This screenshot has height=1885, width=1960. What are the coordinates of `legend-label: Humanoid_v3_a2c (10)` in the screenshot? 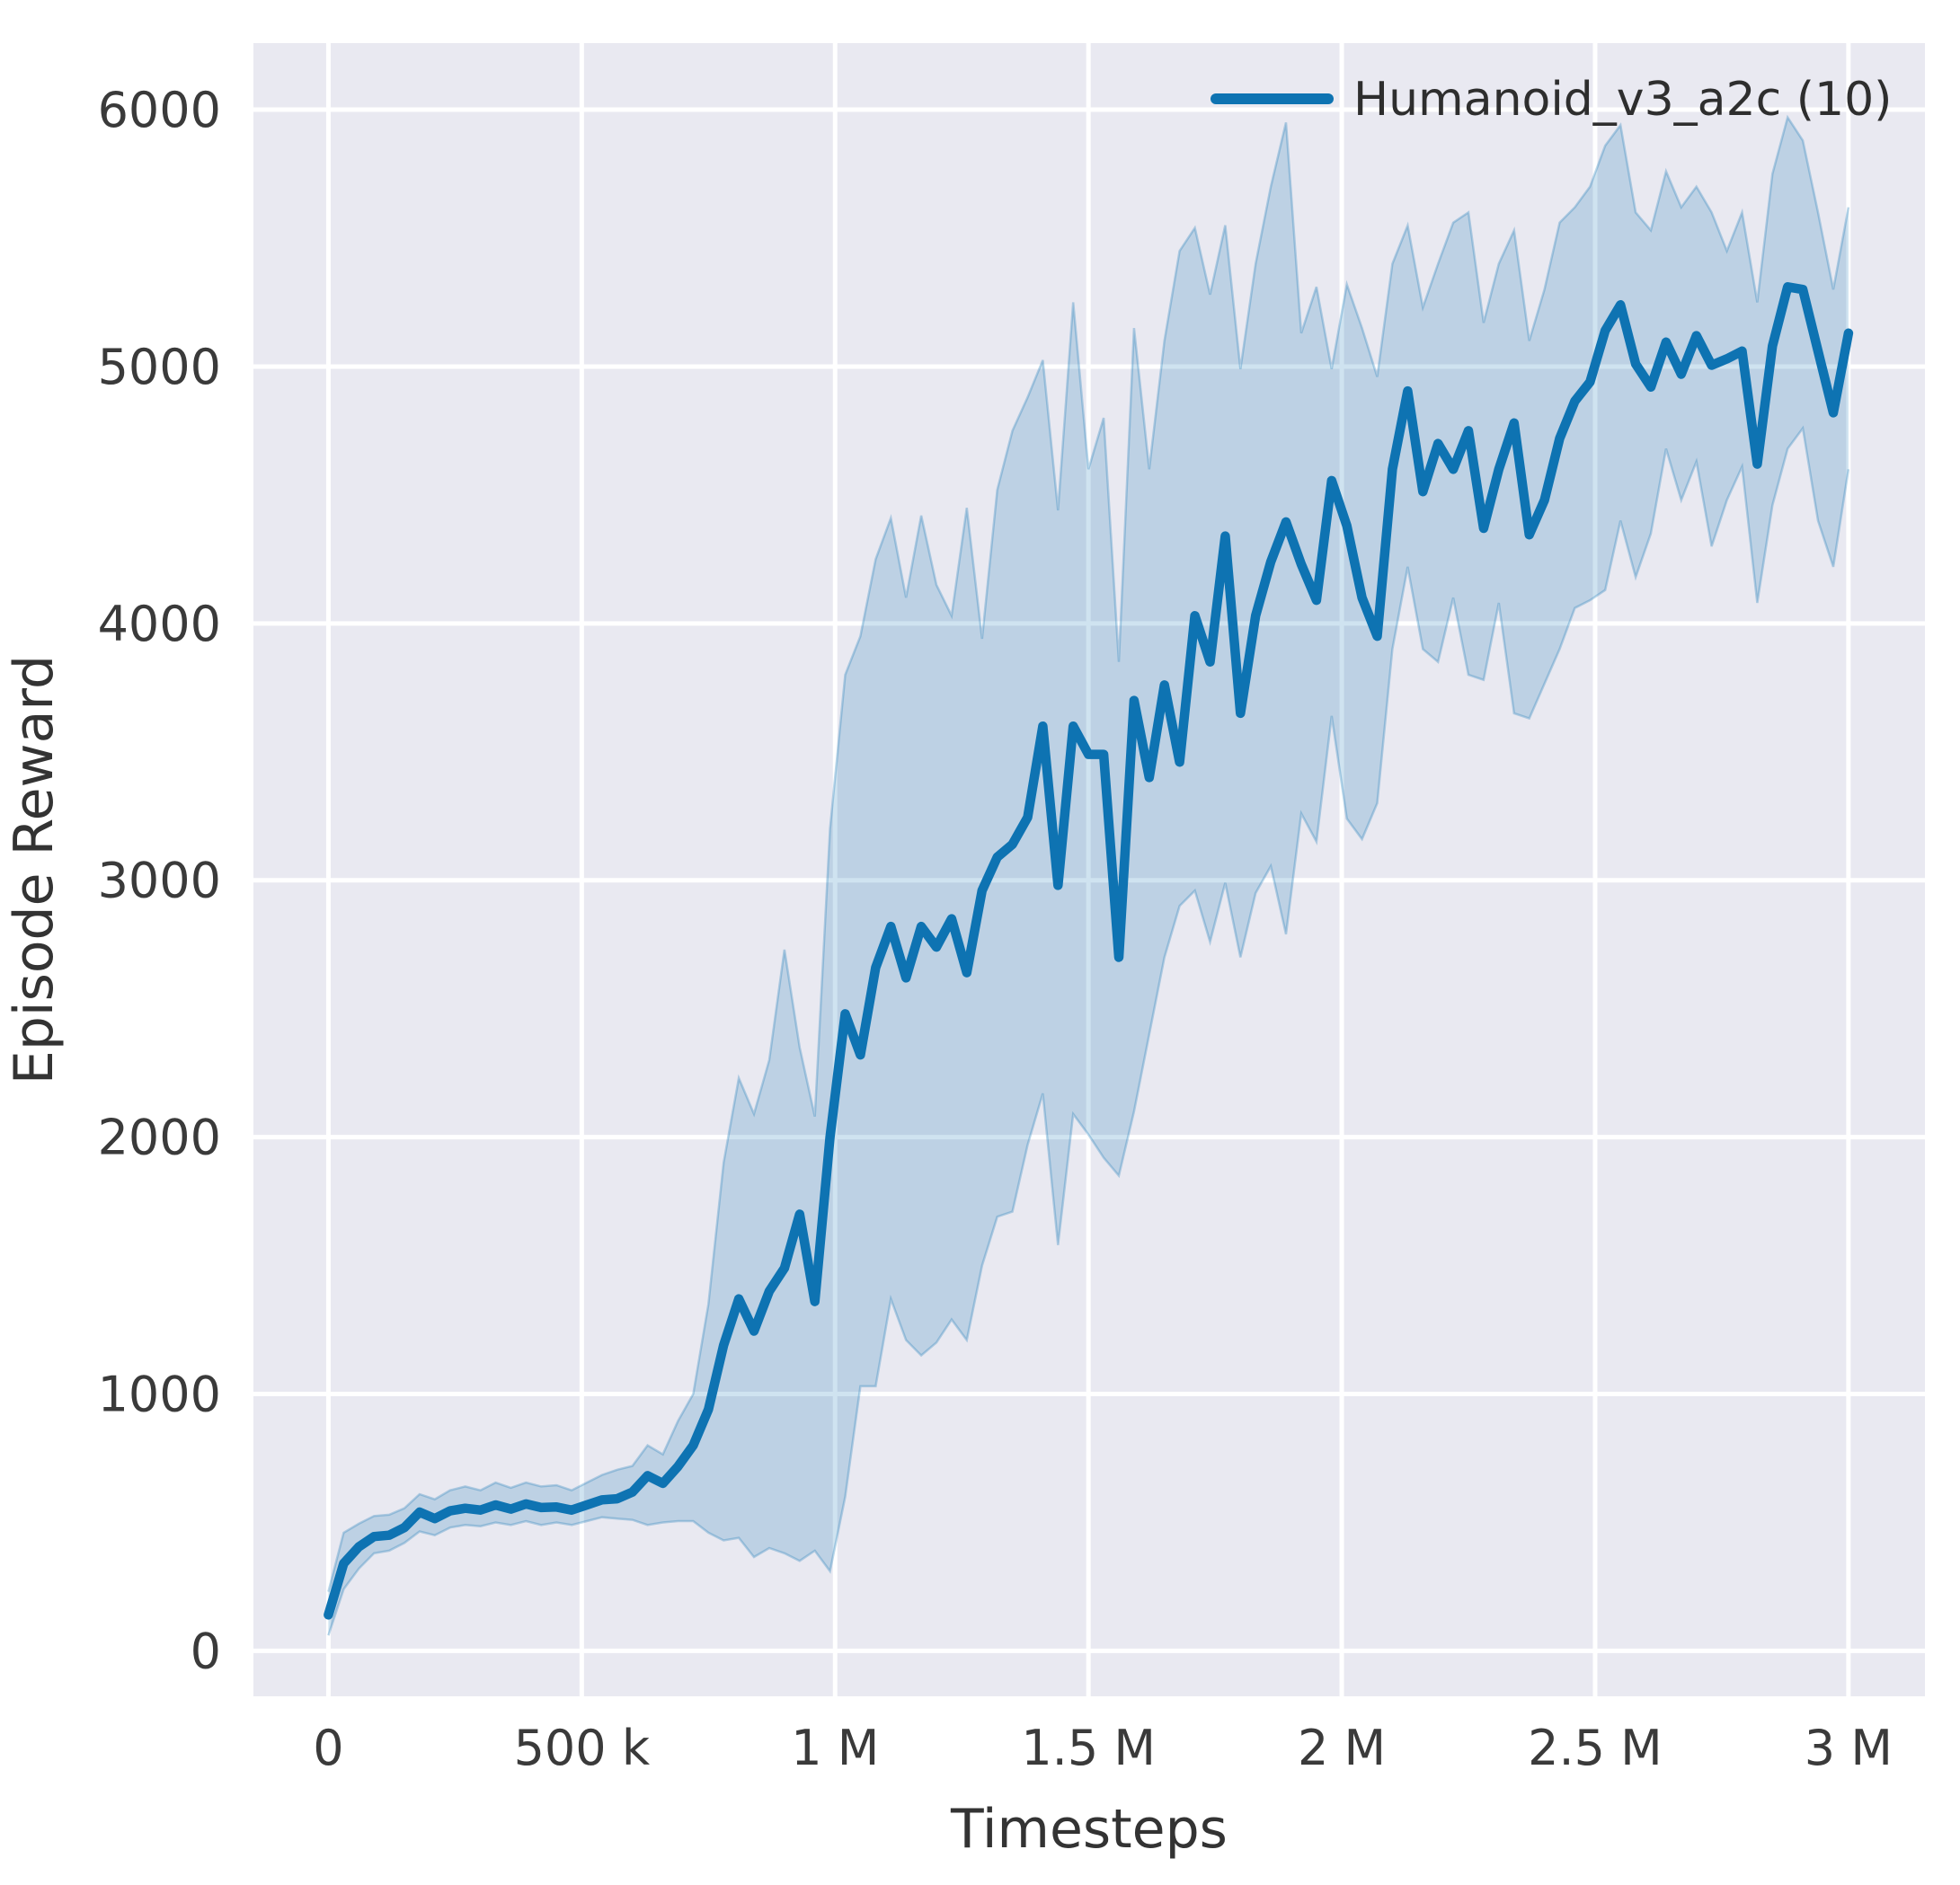 It's located at (1622, 100).